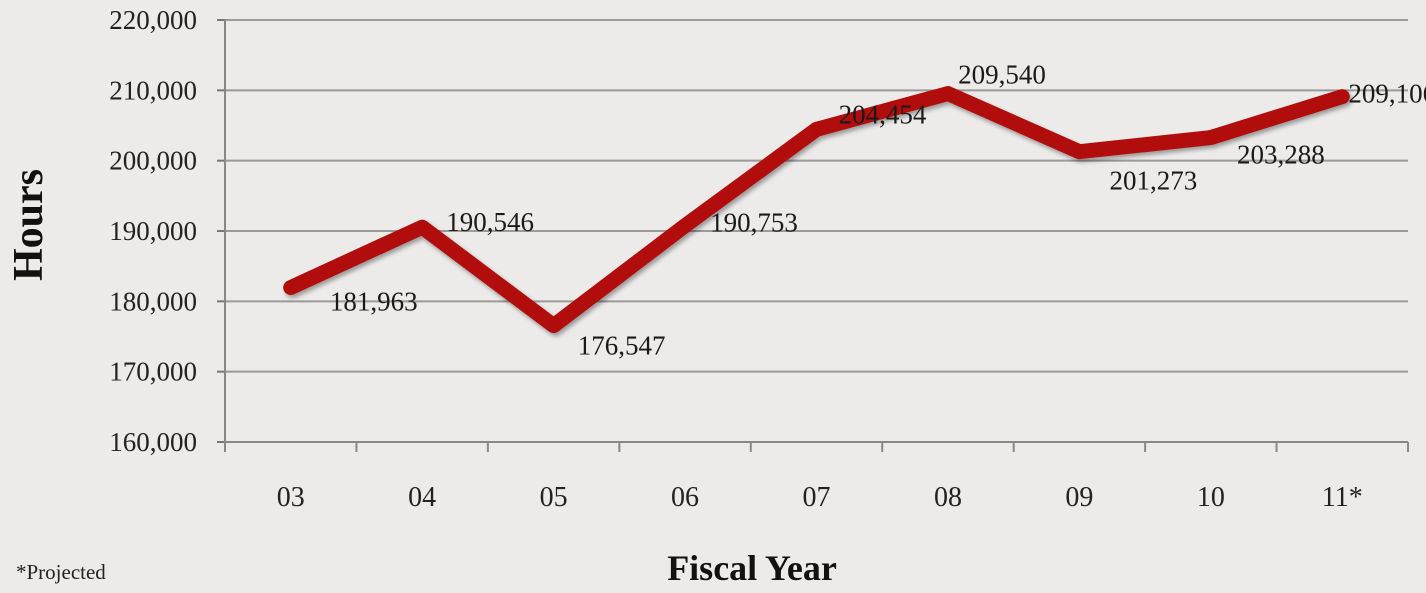 The width and height of the screenshot is (1426, 593). Describe the element at coordinates (685, 497) in the screenshot. I see `x-tick-label: 06` at that location.